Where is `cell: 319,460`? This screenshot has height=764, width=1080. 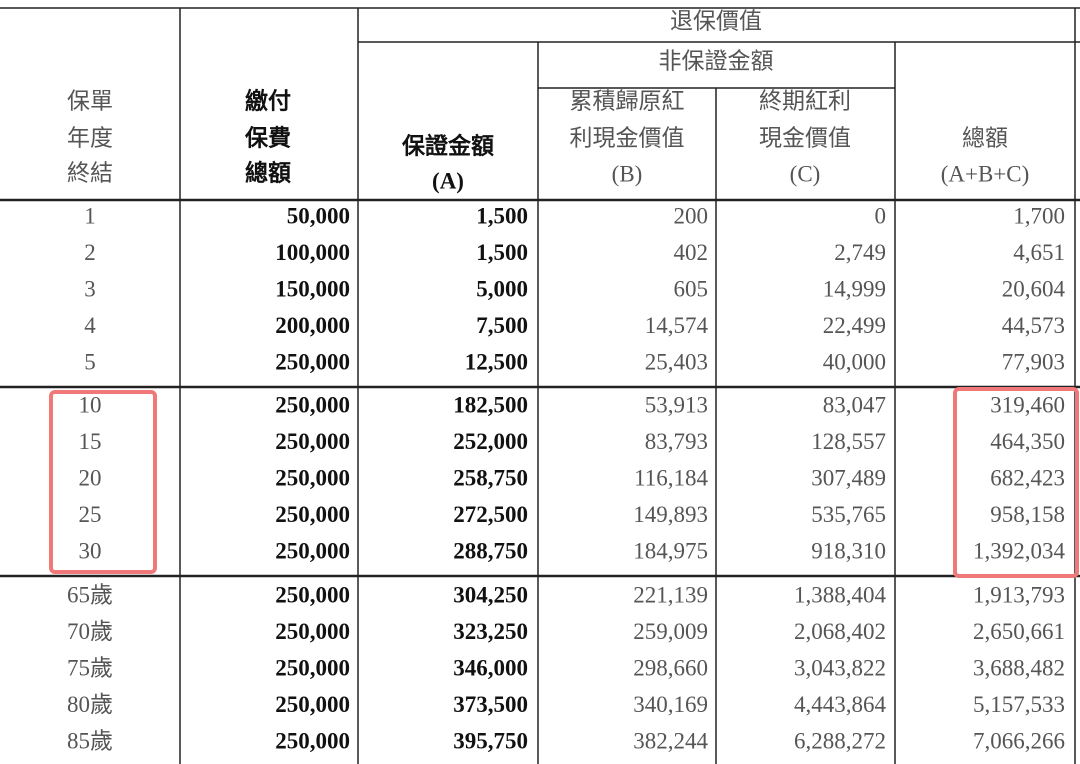 cell: 319,460 is located at coordinates (1027, 404).